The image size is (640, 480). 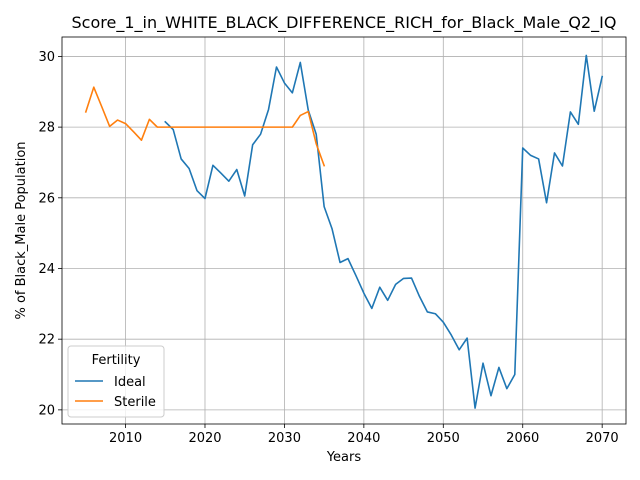 I want to click on legend-label-sterile: Sterile, so click(x=135, y=402).